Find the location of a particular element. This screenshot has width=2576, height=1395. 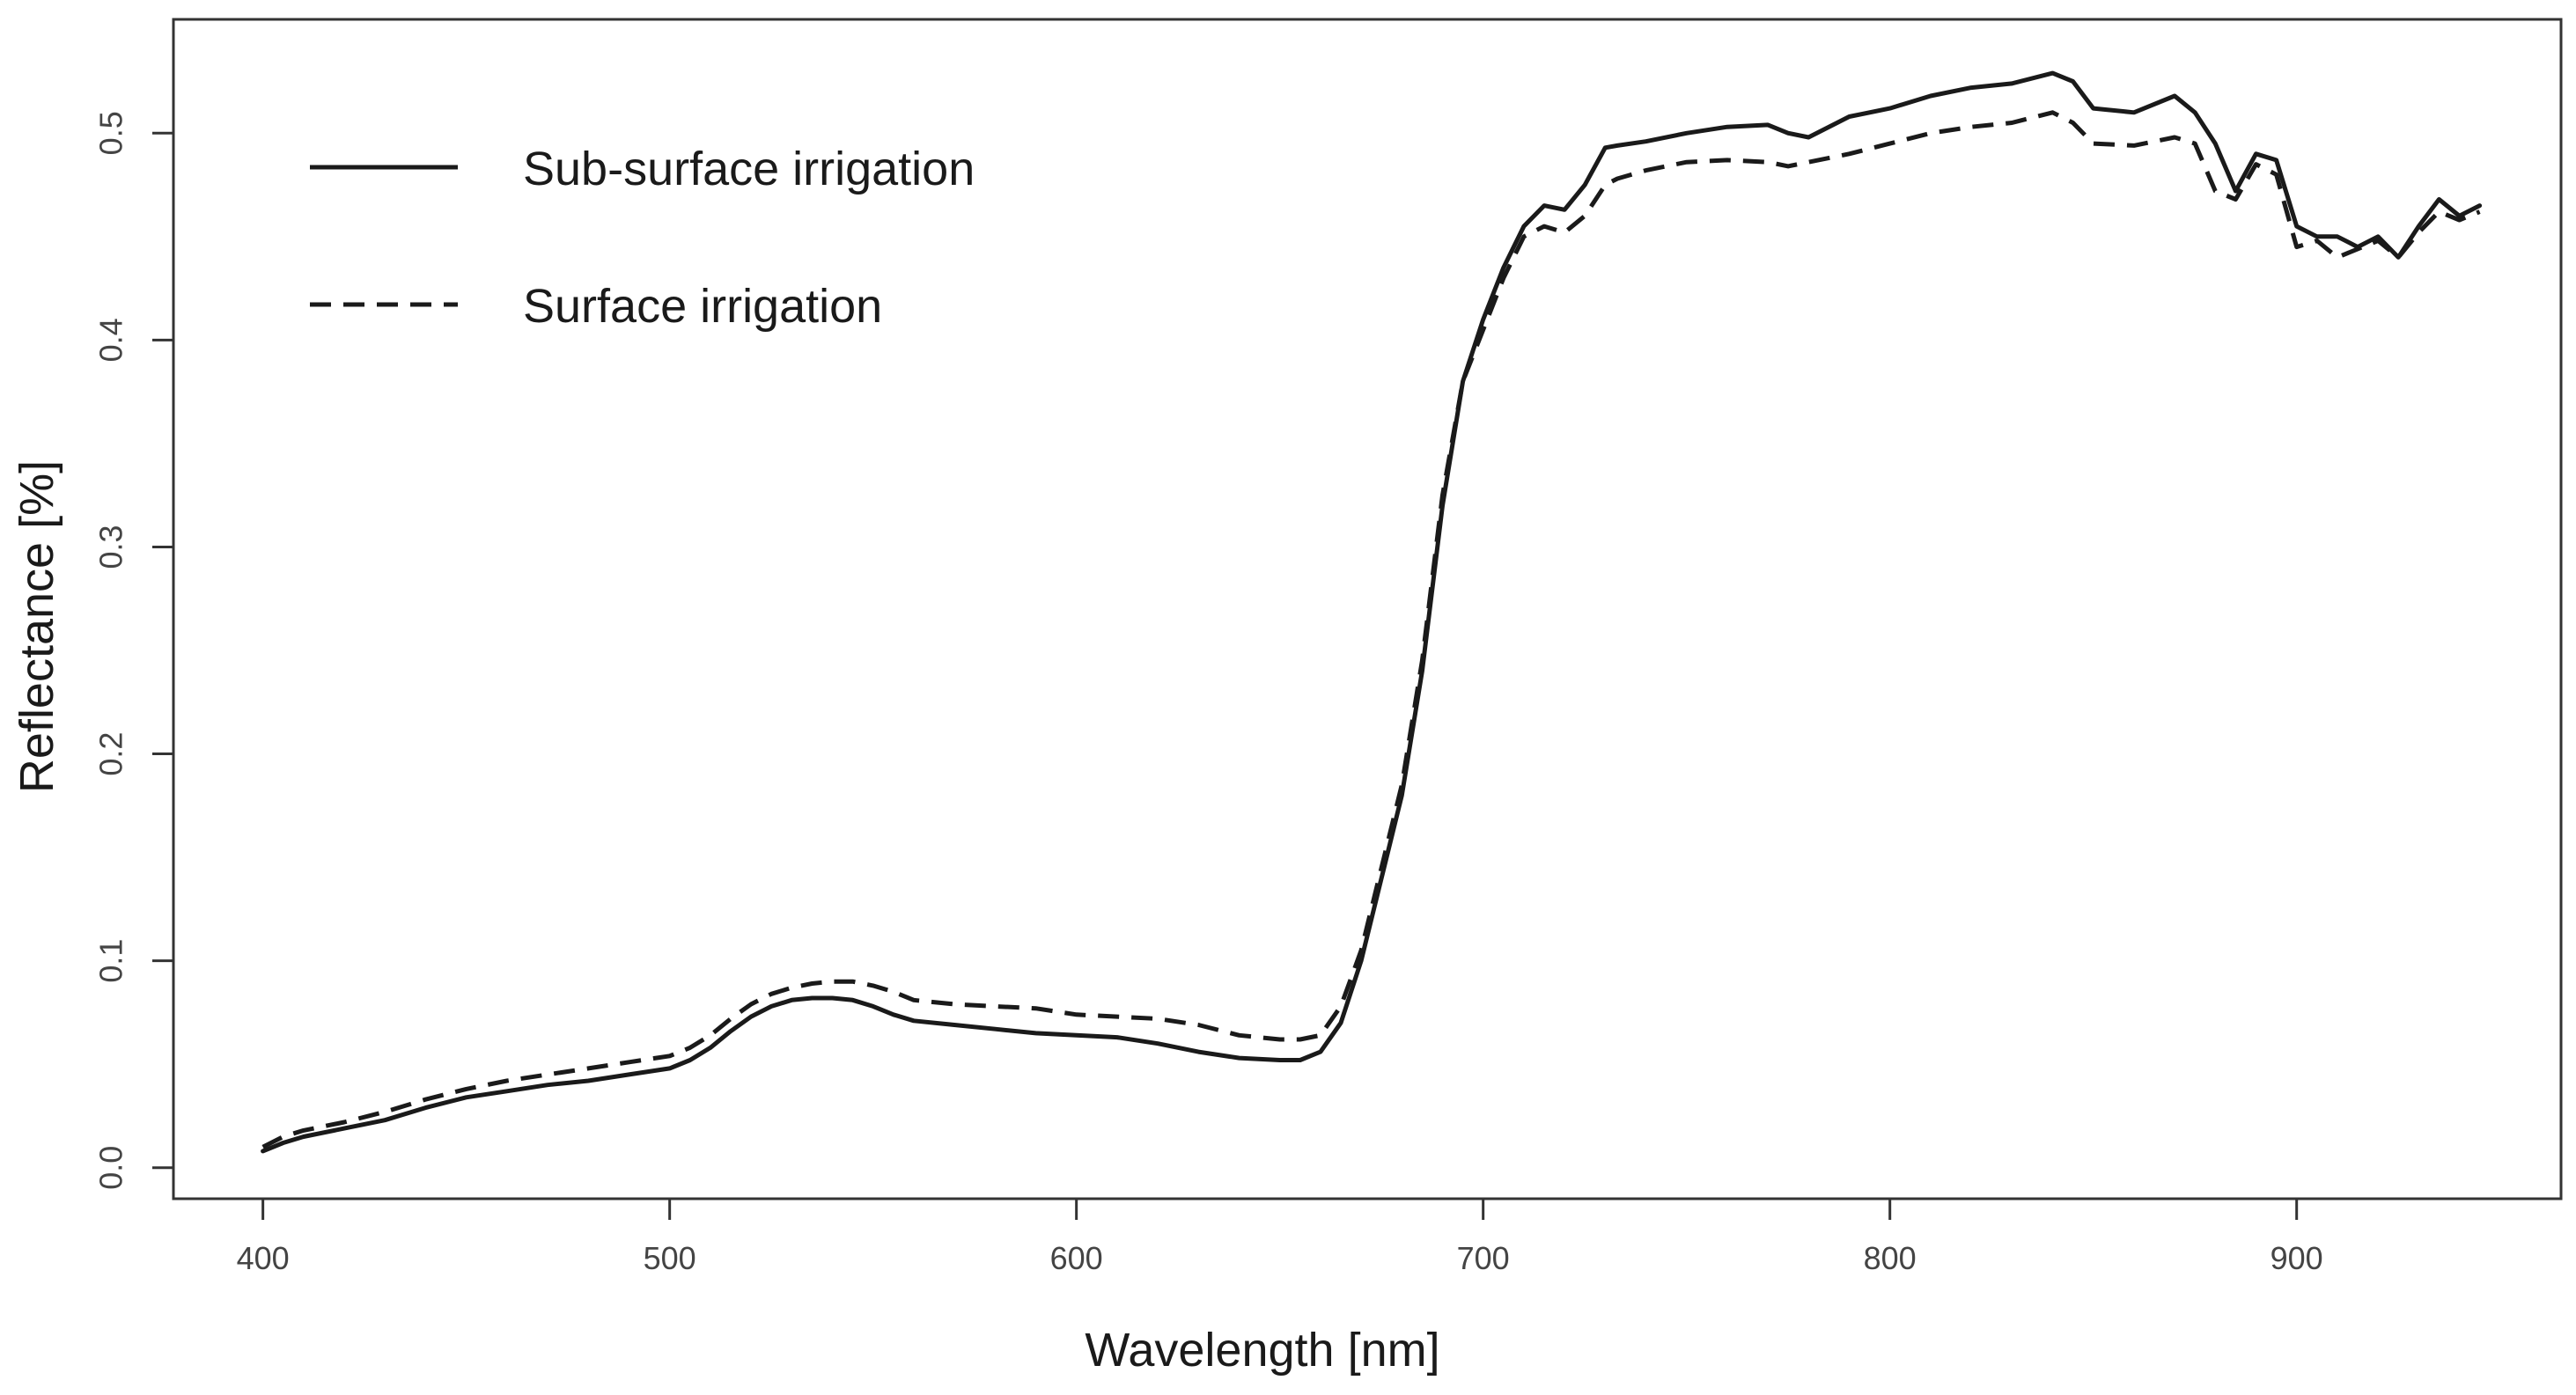

y-tick-label: 0.2 is located at coordinates (111, 754).